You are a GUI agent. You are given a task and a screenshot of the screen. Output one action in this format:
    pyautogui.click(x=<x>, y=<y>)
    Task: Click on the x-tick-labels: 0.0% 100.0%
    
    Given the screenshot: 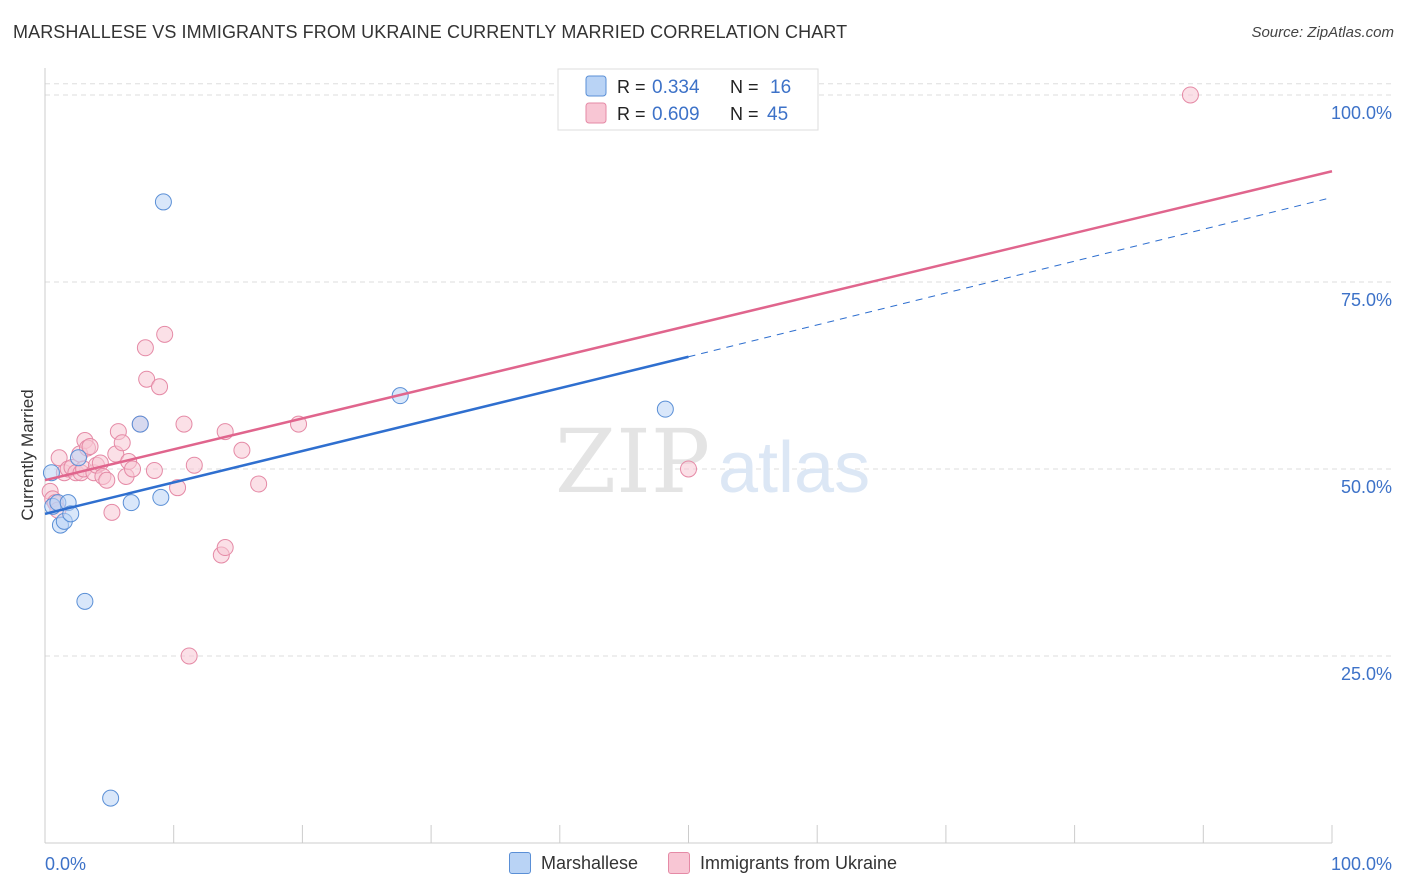 What is the action you would take?
    pyautogui.click(x=718, y=864)
    